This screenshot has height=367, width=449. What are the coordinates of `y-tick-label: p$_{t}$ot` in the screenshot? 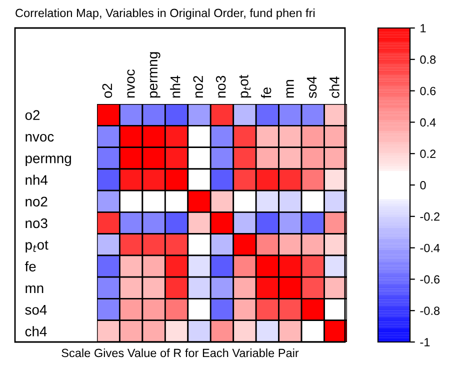 It's located at (37, 246).